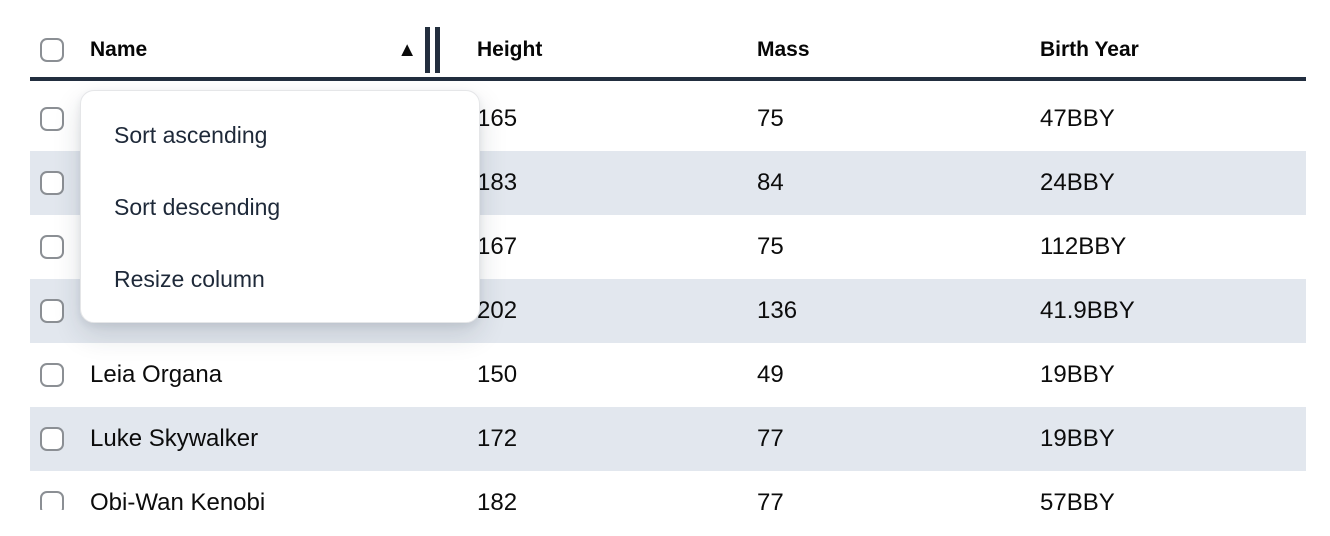 The image size is (1330, 536). I want to click on cell-height: 202, so click(497, 310).